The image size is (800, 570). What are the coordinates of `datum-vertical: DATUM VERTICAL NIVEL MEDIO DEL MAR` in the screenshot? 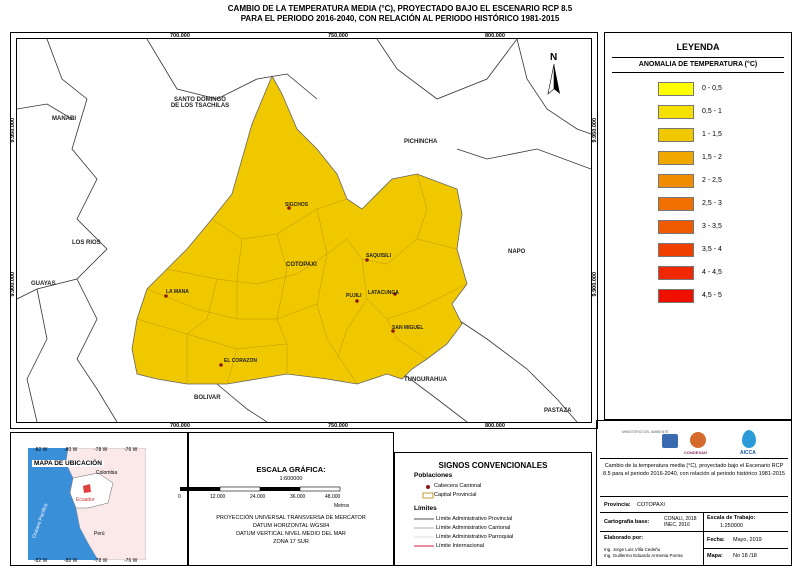 It's located at (291, 534).